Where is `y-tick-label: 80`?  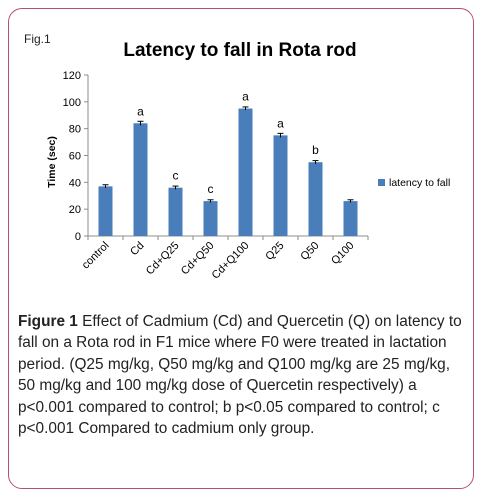 y-tick-label: 80 is located at coordinates (75, 130).